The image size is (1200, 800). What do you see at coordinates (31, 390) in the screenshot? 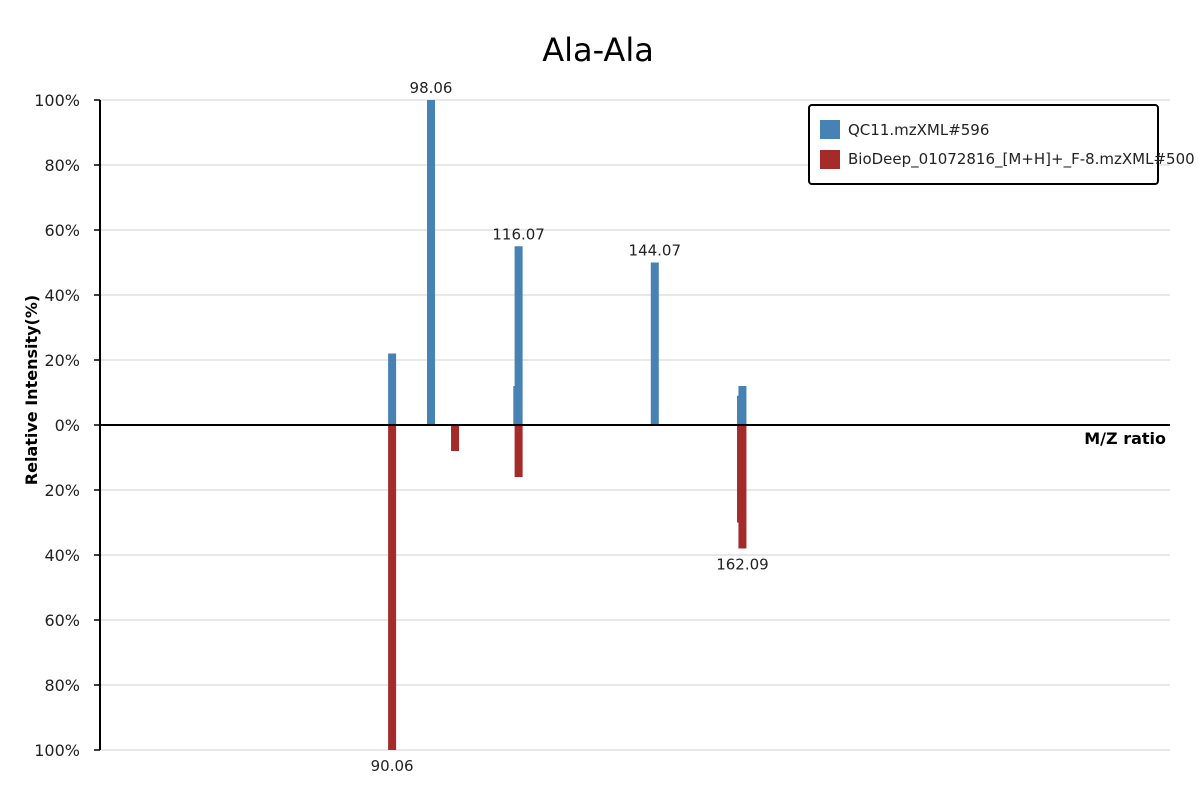
I see `y-axis-title: Relative Intensity(%)` at bounding box center [31, 390].